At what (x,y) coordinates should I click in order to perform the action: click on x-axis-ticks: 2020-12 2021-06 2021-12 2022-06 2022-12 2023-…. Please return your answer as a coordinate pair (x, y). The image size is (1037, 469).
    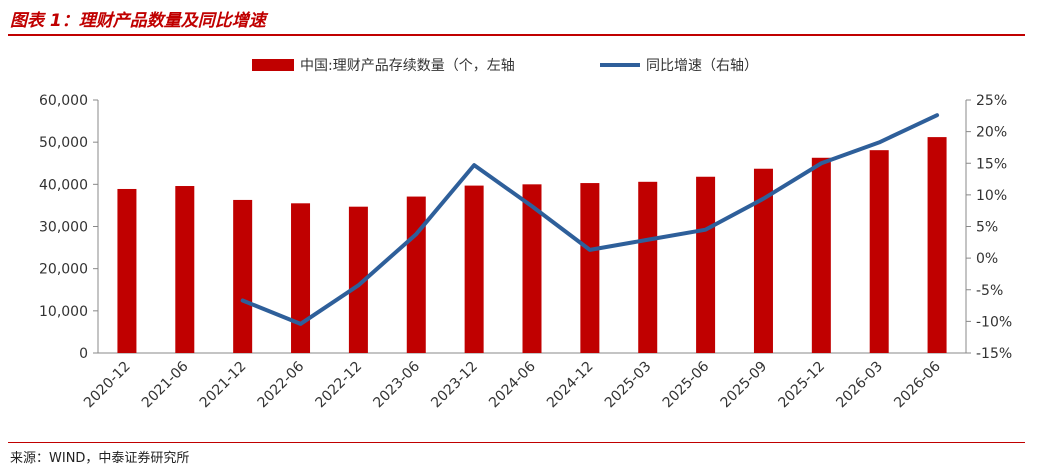
    Looking at the image, I should click on (512, 384).